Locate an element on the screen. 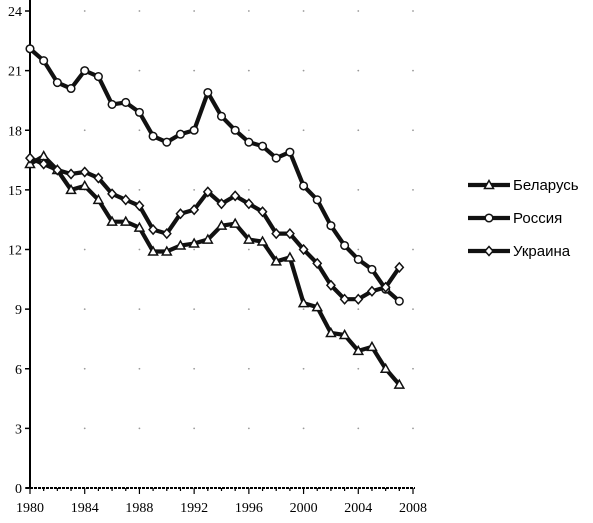 The image size is (593, 523). legend: Беларусь Россия Украина is located at coordinates (523, 218).